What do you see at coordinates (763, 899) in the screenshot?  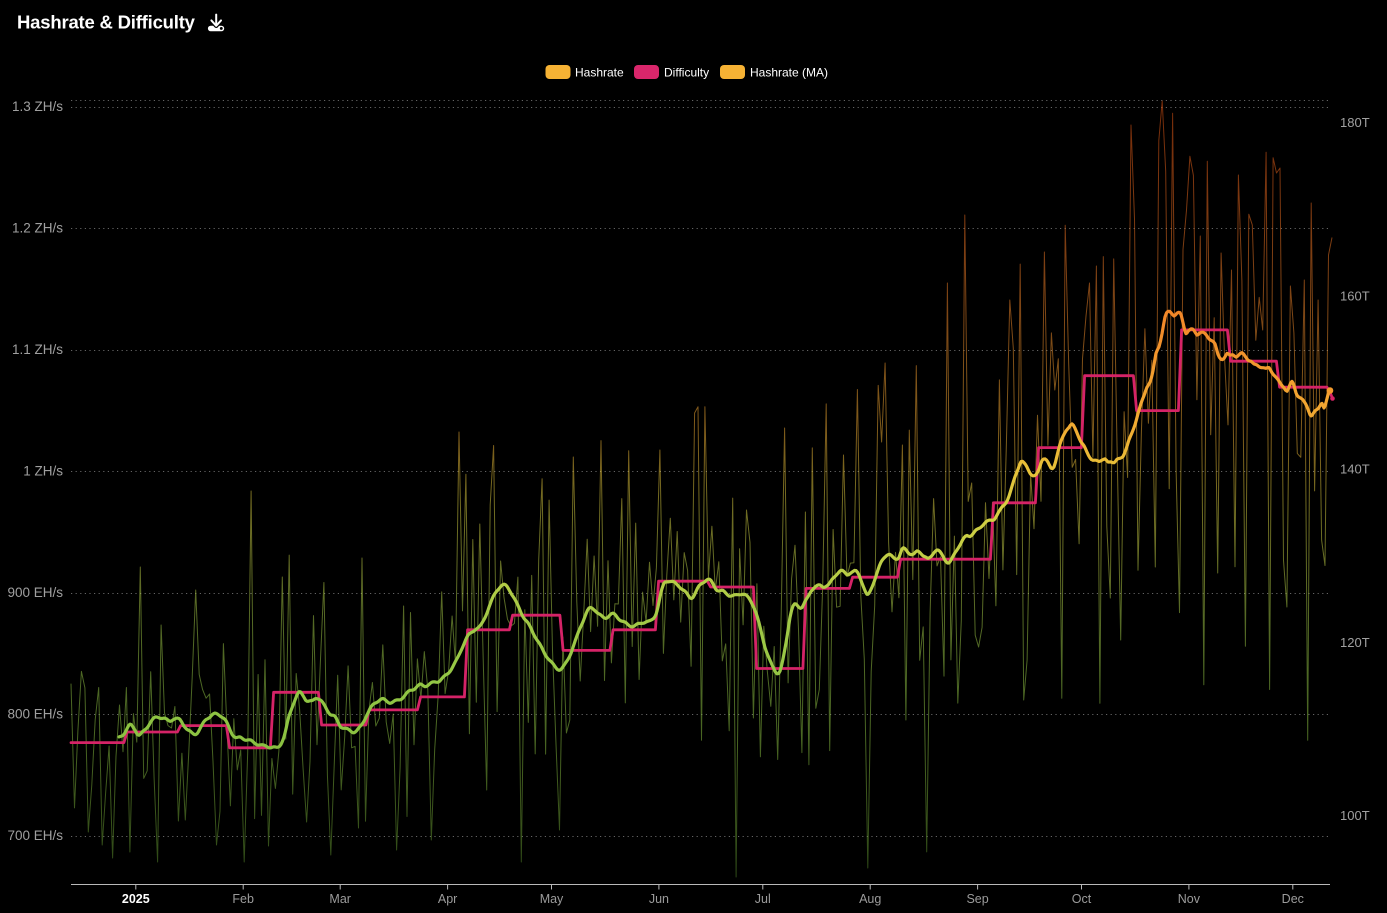 I see `svg-text: Jul` at bounding box center [763, 899].